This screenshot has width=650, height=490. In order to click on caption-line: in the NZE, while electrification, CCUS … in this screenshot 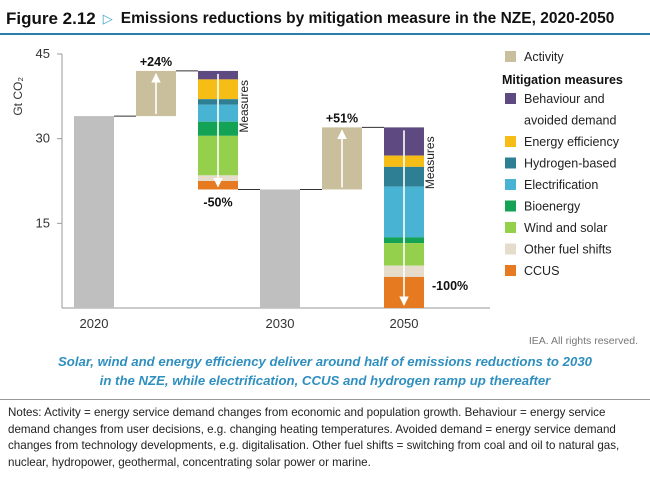, I will do `click(325, 380)`.